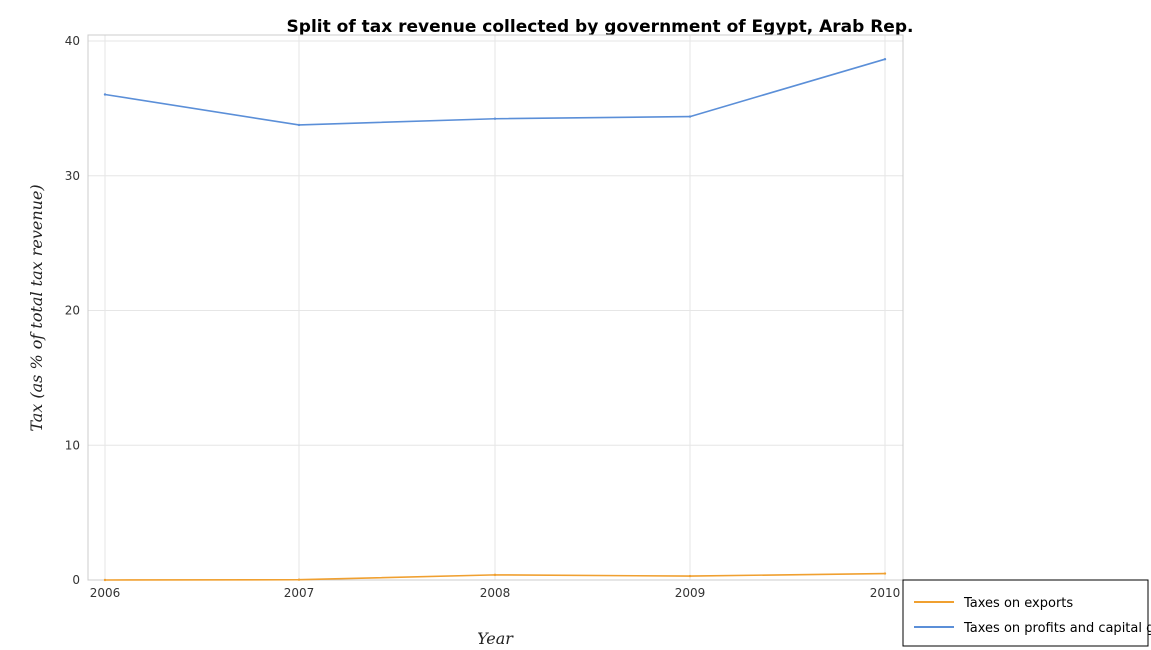 This screenshot has height=650, width=1151. I want to click on legend-box, so click(1025, 613).